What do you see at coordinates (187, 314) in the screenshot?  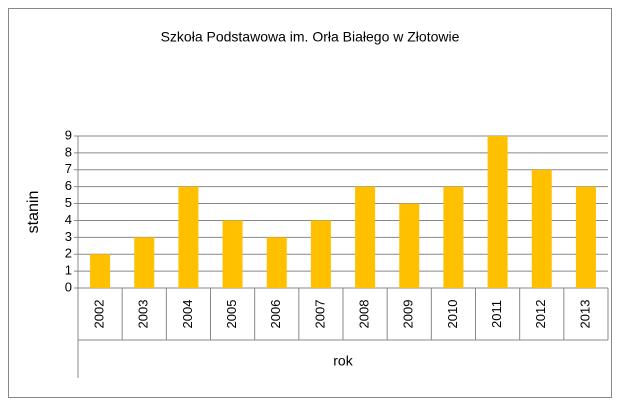 I see `x-tick-label: 2004` at bounding box center [187, 314].